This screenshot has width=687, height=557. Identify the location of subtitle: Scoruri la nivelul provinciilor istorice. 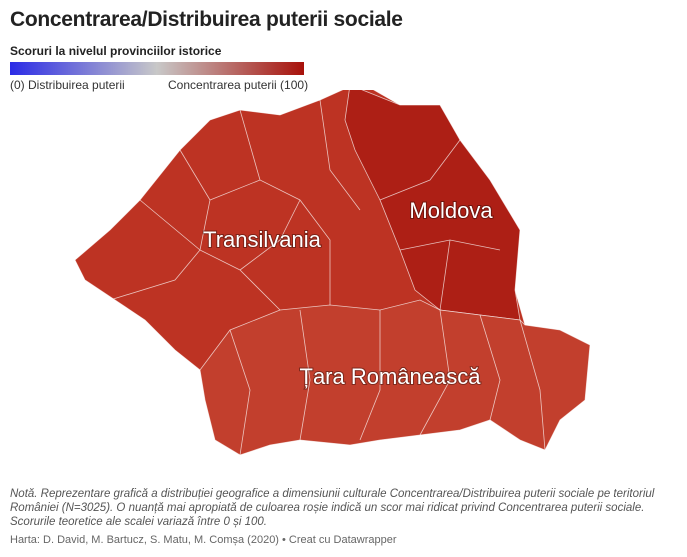
(116, 51).